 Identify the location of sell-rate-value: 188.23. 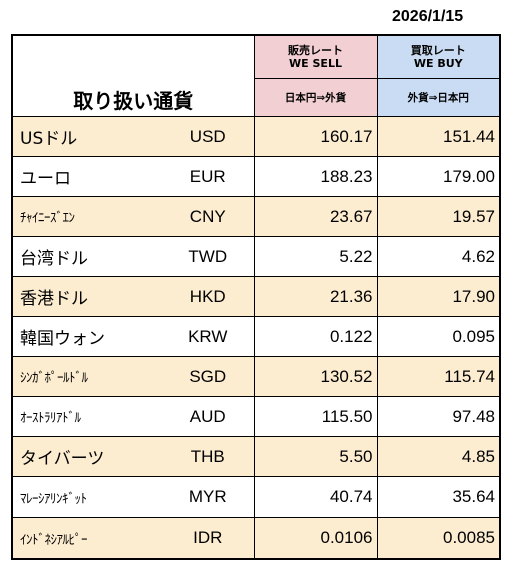
(315, 176).